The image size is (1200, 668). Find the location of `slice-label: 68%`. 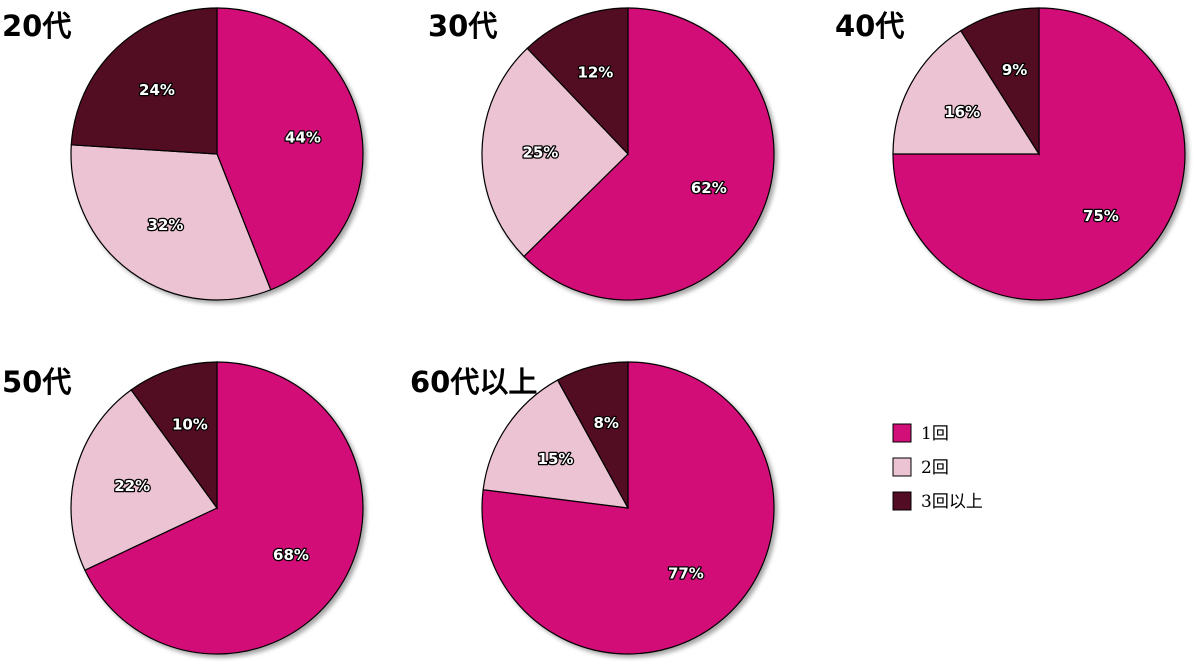

slice-label: 68% is located at coordinates (291, 555).